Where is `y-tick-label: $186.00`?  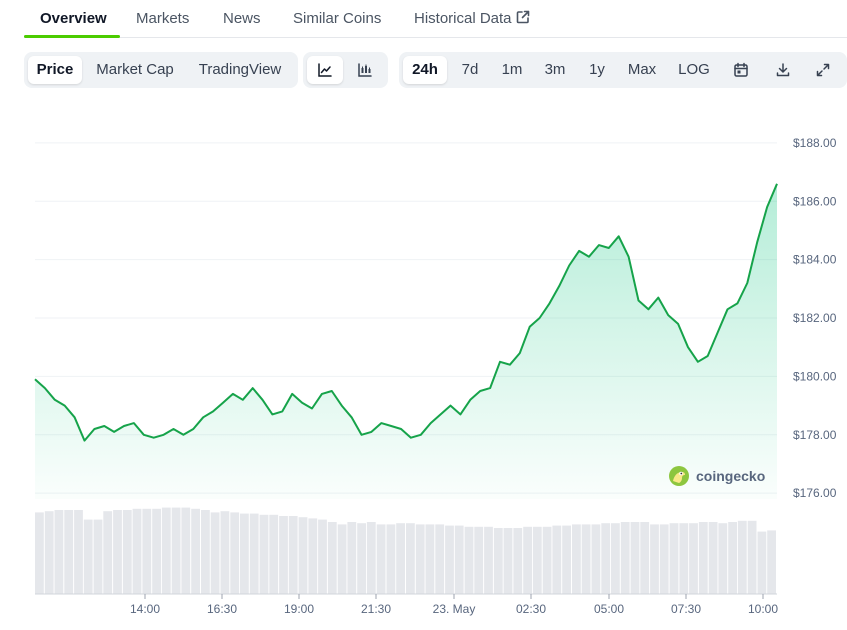 y-tick-label: $186.00 is located at coordinates (815, 201).